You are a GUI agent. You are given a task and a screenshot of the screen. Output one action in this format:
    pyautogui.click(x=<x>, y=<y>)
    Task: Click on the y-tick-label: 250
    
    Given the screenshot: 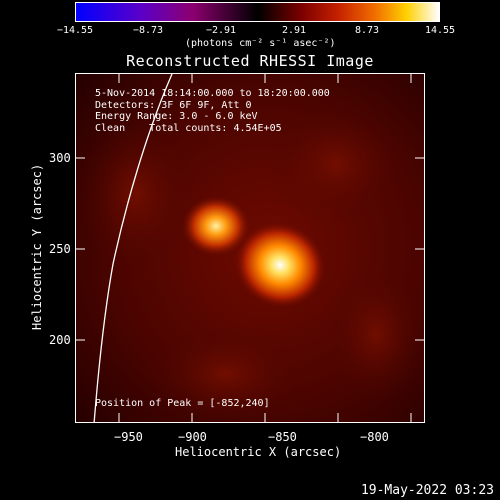 What is the action you would take?
    pyautogui.click(x=60, y=249)
    